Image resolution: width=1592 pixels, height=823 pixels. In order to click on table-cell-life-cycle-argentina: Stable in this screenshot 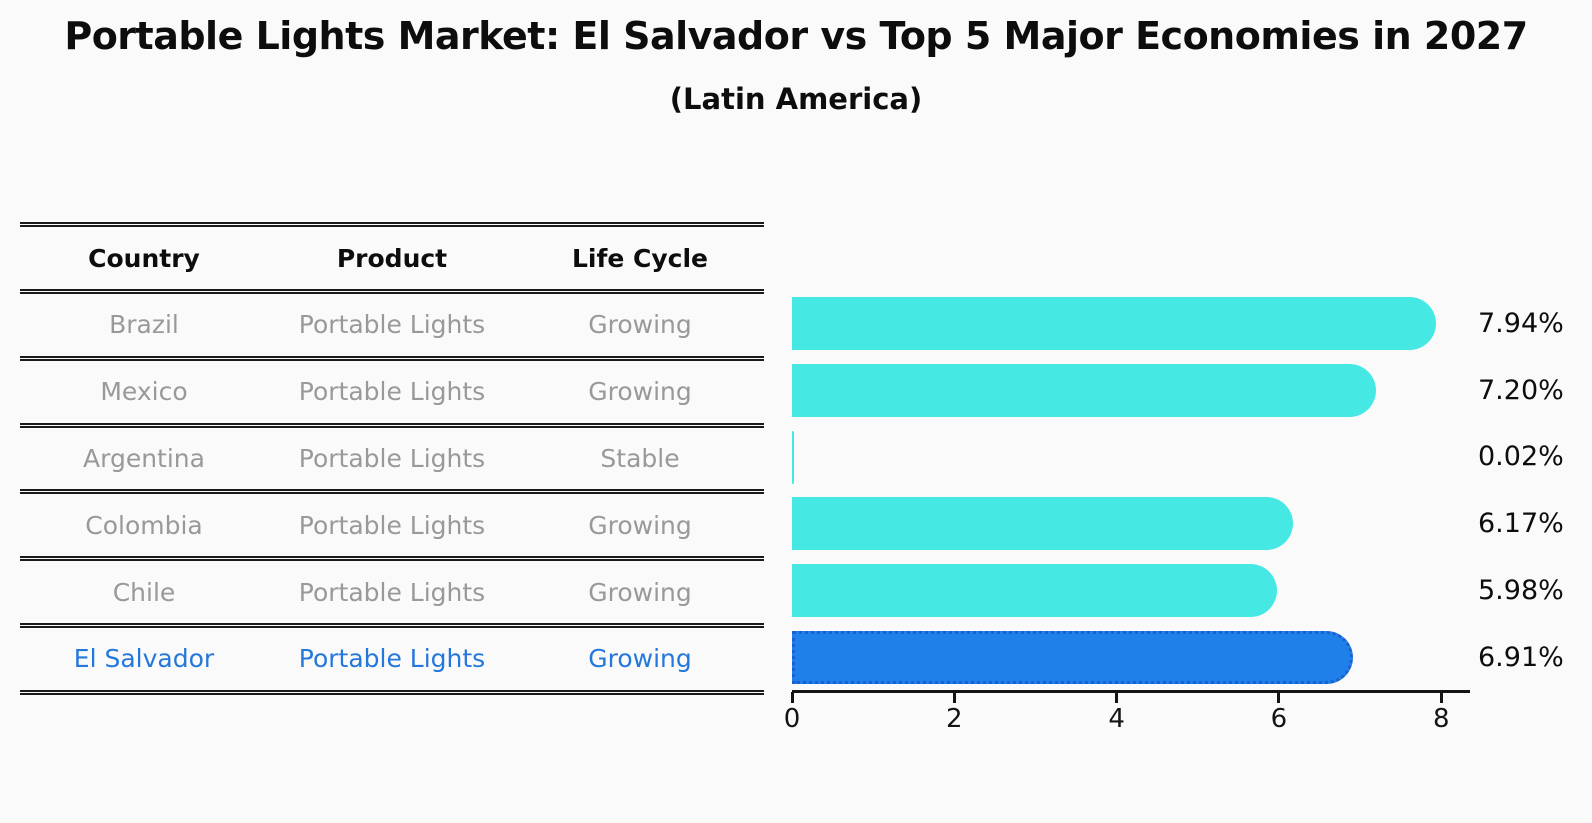, I will do `click(640, 461)`.